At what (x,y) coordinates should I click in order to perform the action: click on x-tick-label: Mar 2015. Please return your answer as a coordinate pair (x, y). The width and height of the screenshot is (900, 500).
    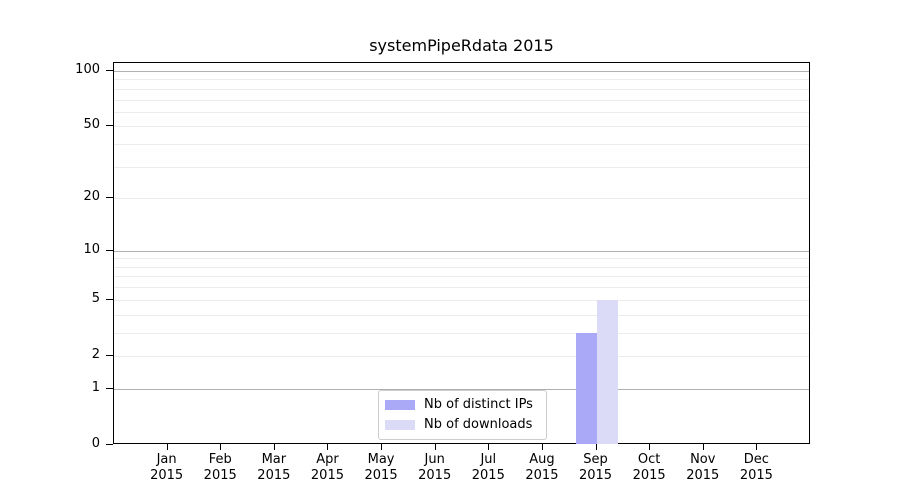
    Looking at the image, I should click on (274, 468).